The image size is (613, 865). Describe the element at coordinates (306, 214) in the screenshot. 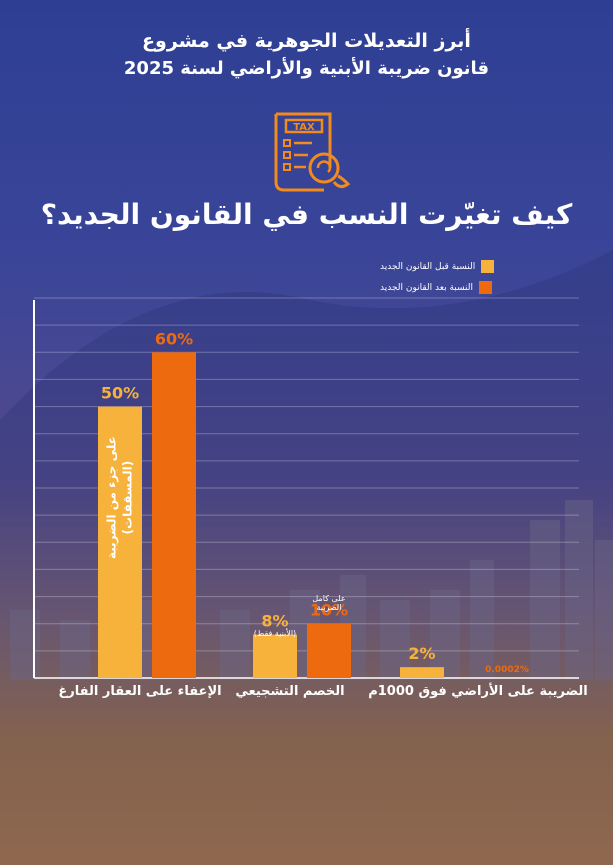

I see `chart-question-title: كيف تغيّرت النسب في القانون الجديد؟` at that location.